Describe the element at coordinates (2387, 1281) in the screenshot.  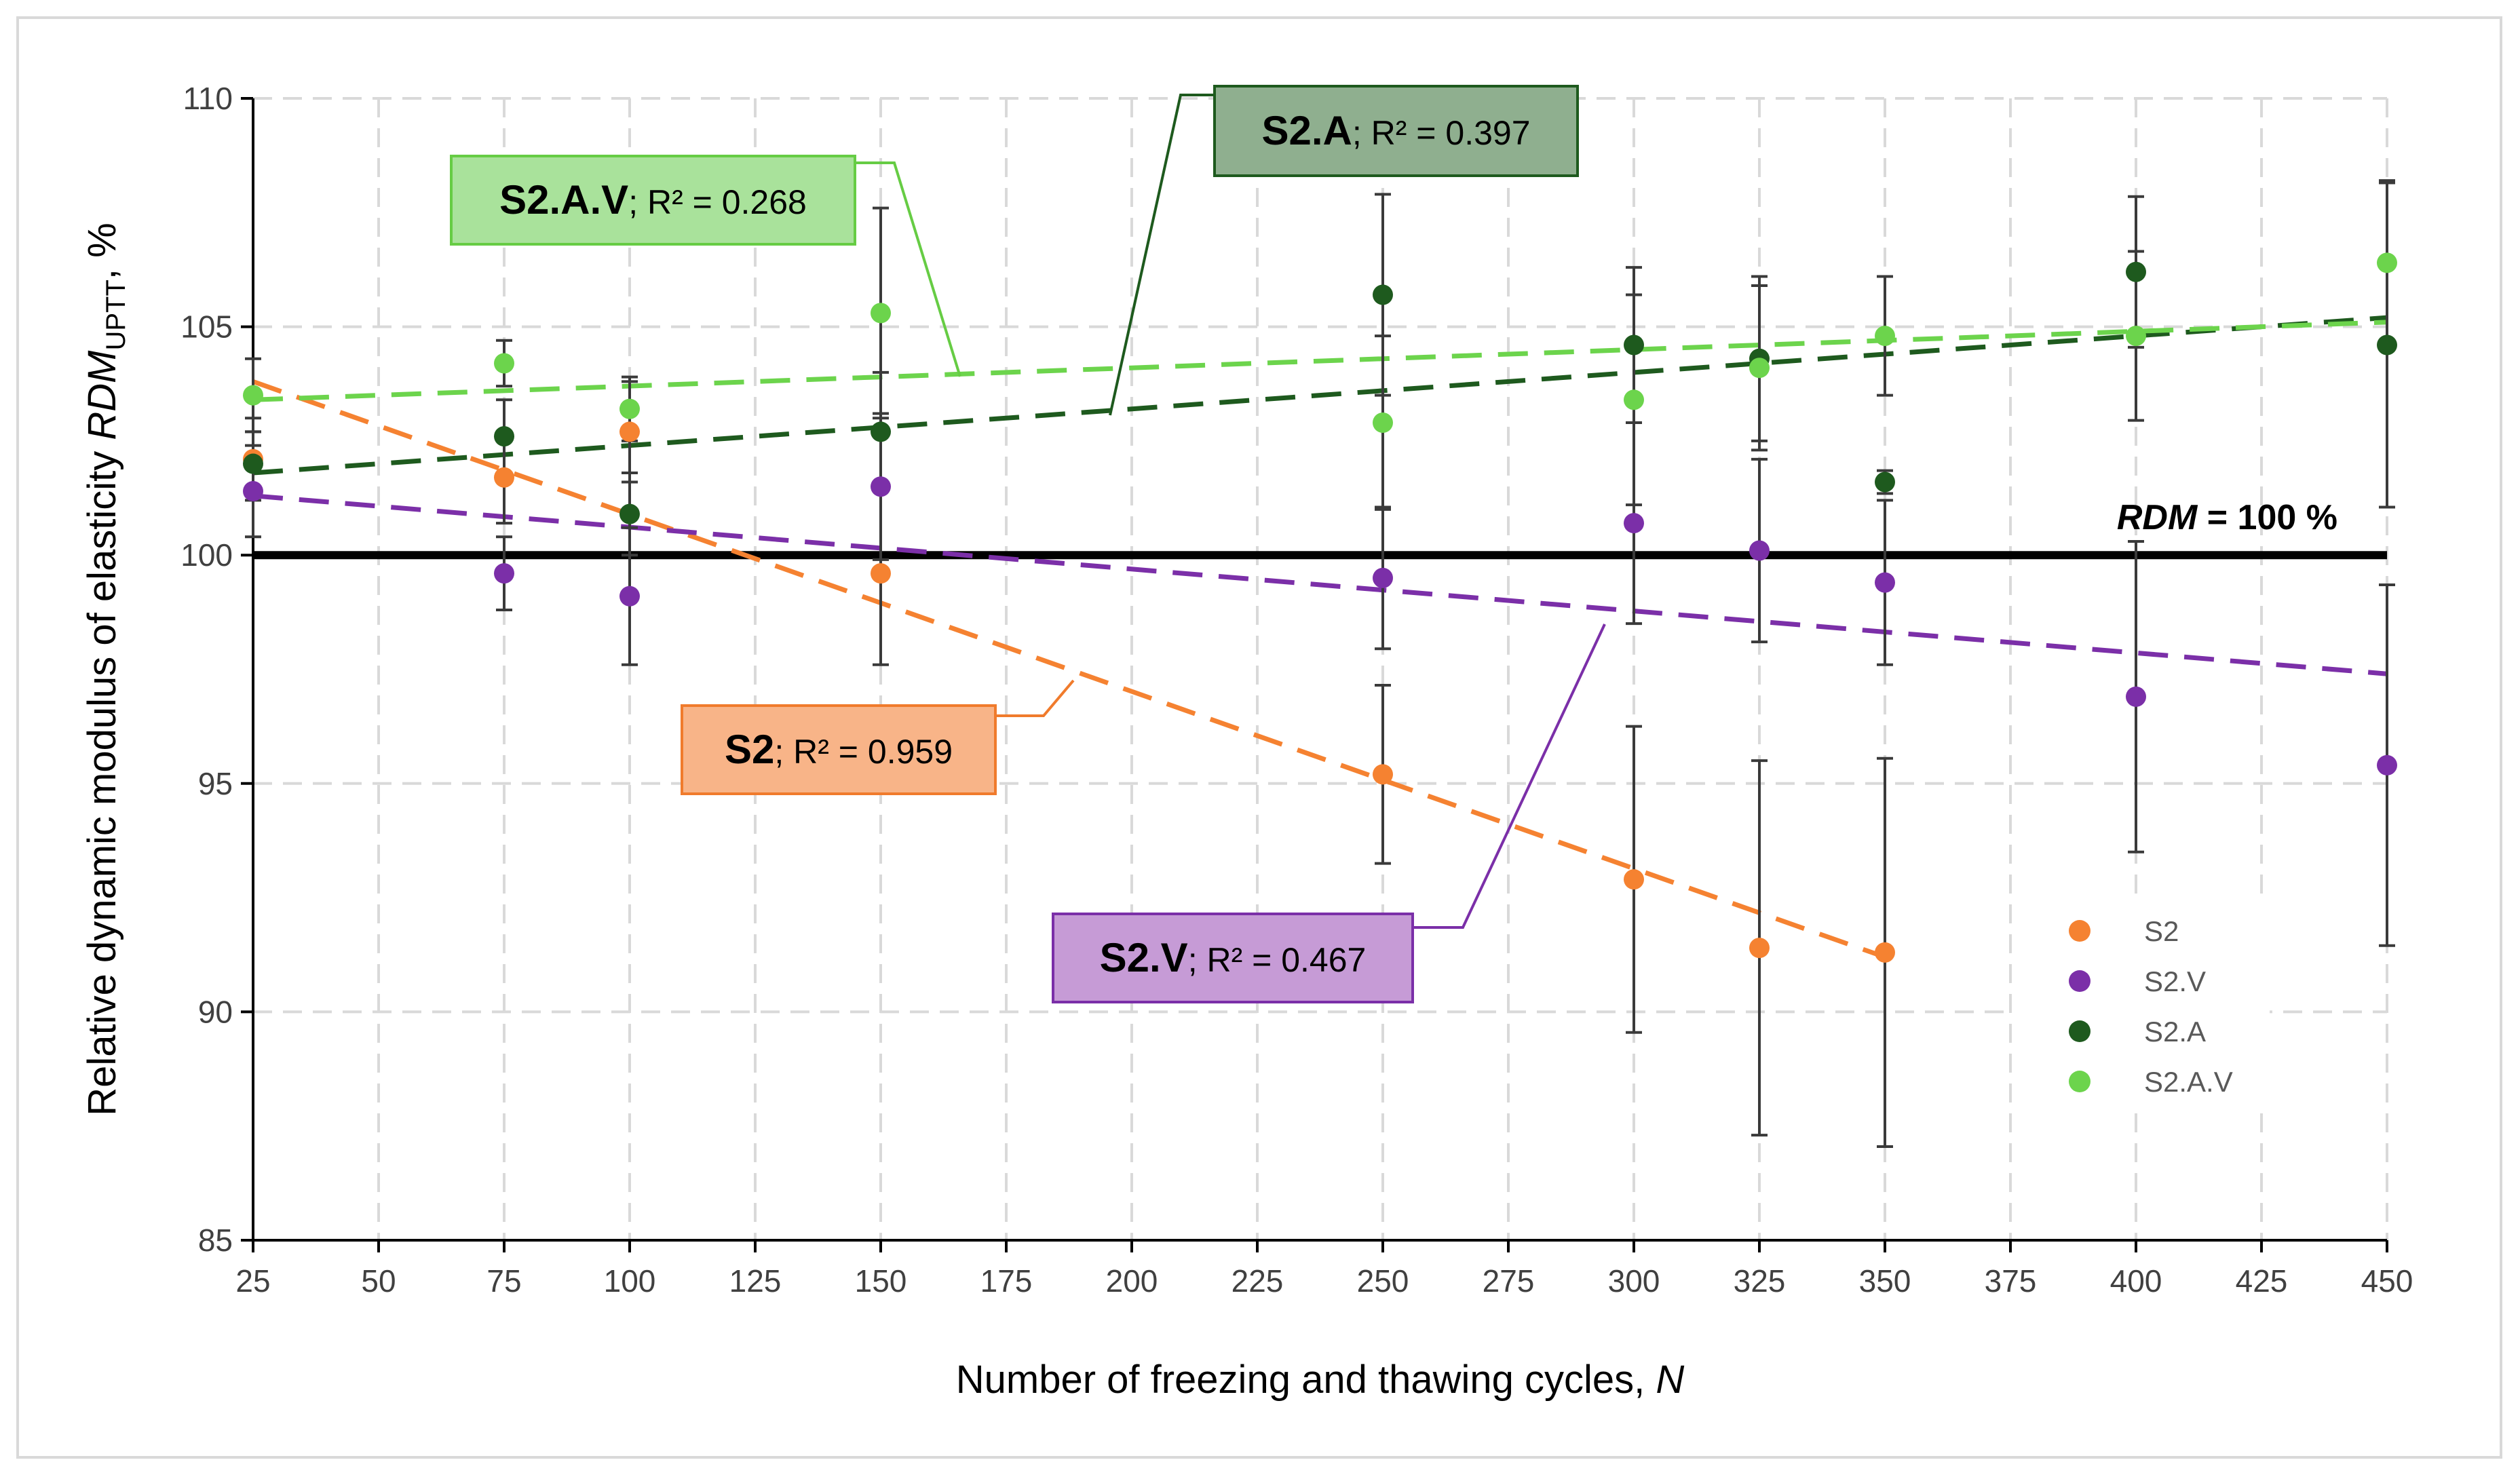
I see `x-tick-label-450: 450` at that location.